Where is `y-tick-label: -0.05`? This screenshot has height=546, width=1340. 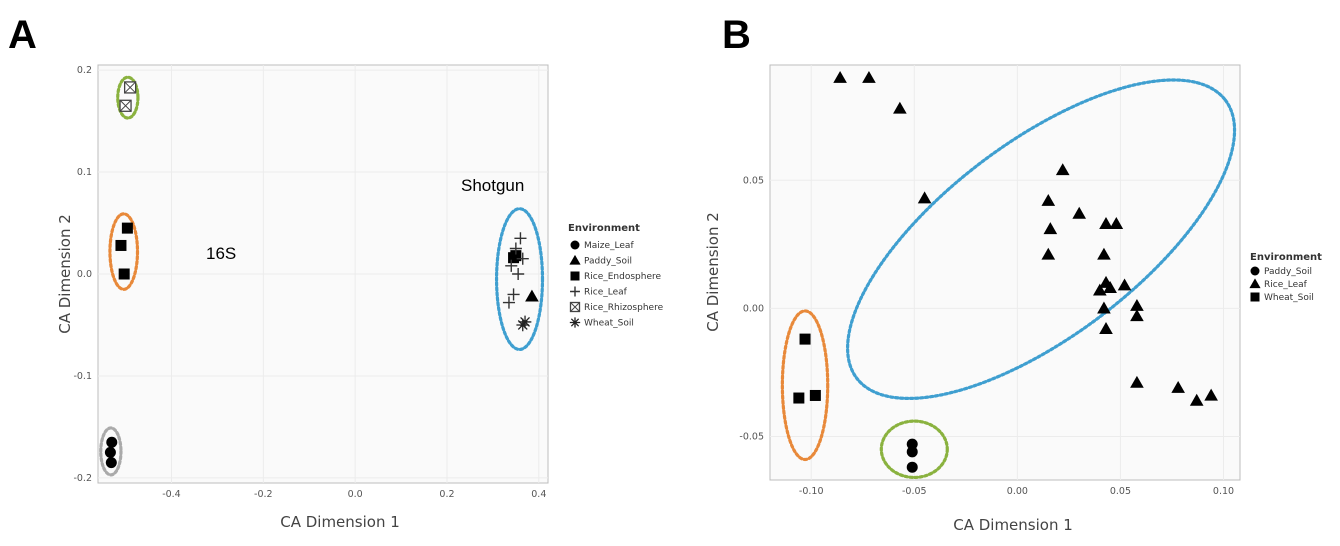
y-tick-label: -0.05 is located at coordinates (751, 436).